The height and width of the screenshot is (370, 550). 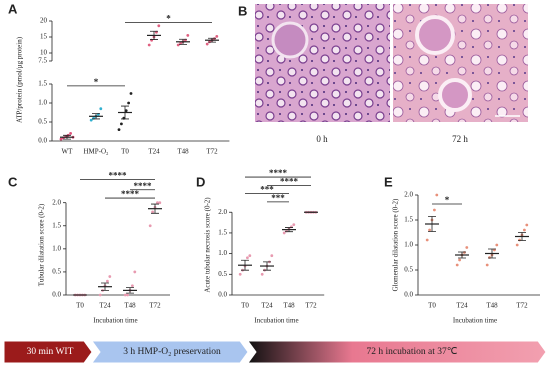 What do you see at coordinates (388, 181) in the screenshot?
I see `panel-letter: E` at bounding box center [388, 181].